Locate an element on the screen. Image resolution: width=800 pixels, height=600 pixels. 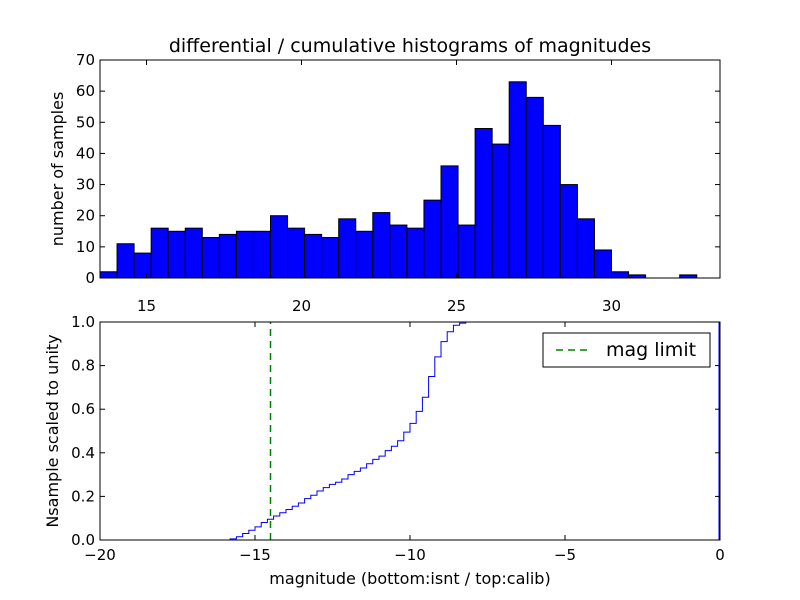
x-tick-label: 25 is located at coordinates (456, 306).